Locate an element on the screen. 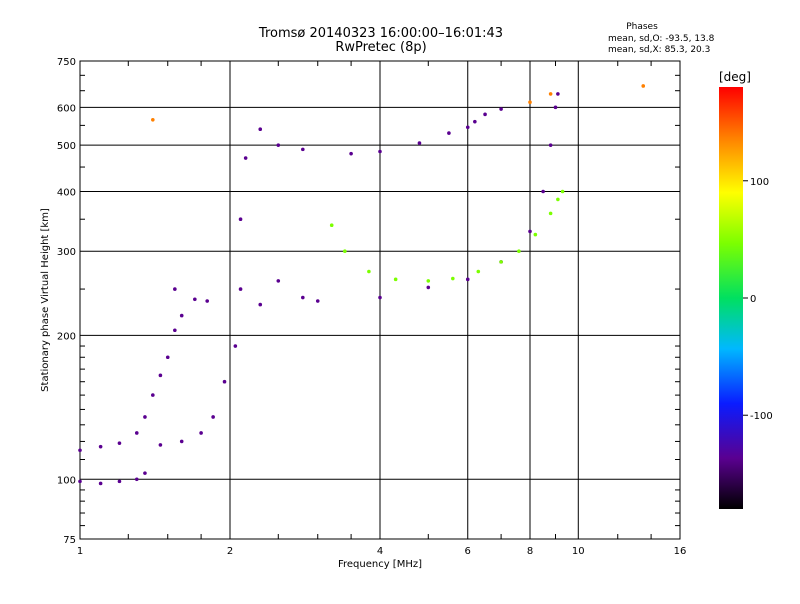 This screenshot has height=604, width=800. x-tick-label: 2 is located at coordinates (230, 551).